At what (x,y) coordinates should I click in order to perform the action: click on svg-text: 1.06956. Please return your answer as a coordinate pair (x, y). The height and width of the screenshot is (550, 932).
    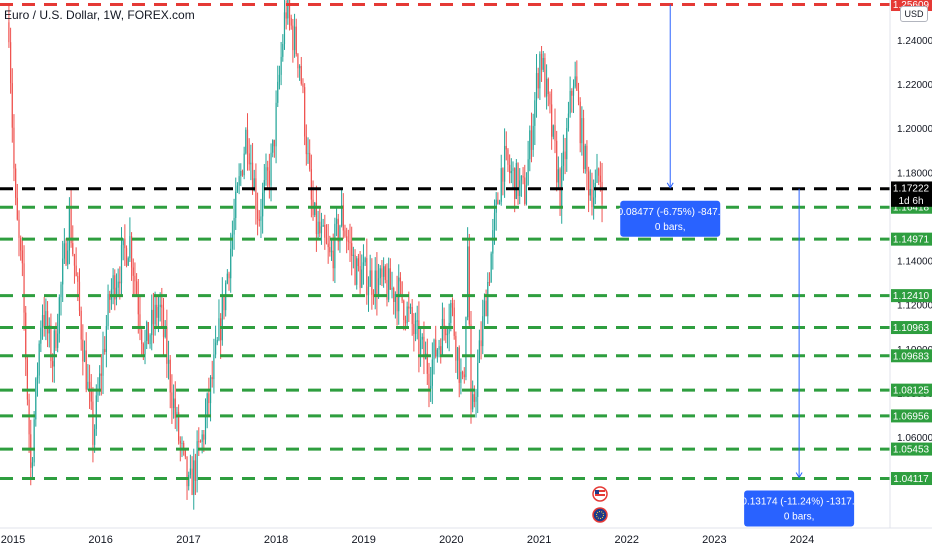
    Looking at the image, I should click on (911, 416).